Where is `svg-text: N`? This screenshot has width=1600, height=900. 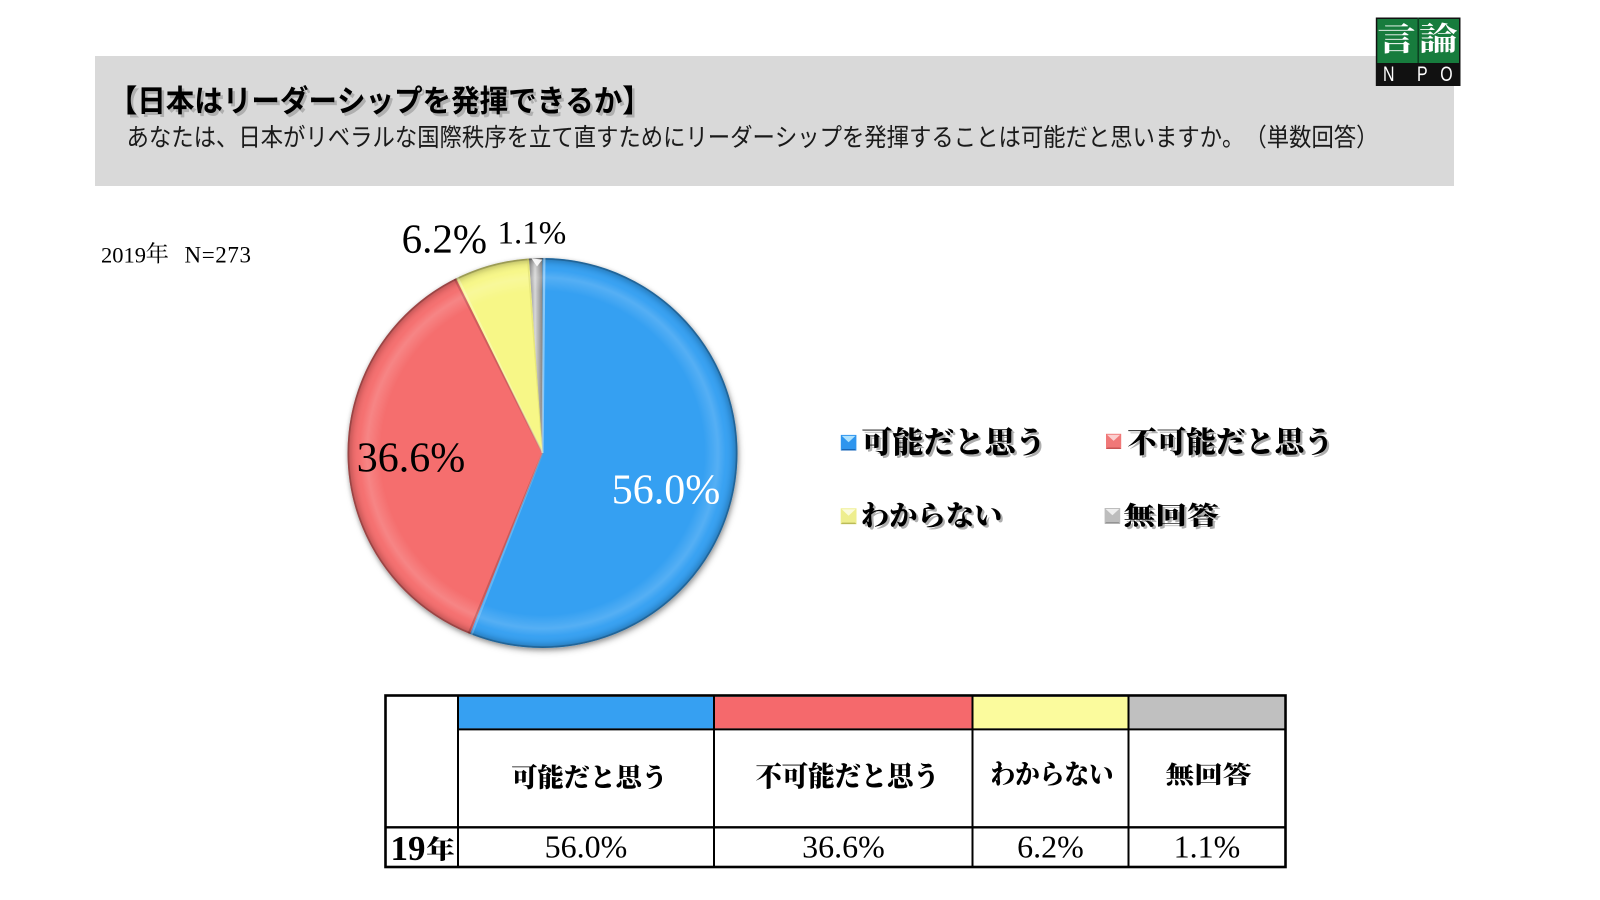
svg-text: N is located at coordinates (1388, 75).